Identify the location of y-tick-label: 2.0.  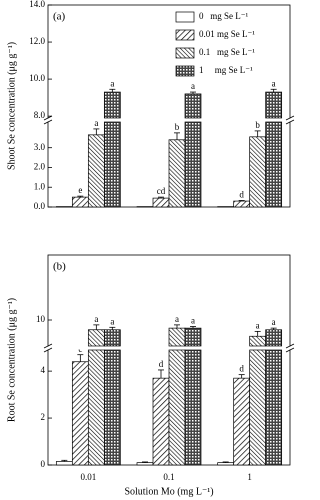
(40, 167).